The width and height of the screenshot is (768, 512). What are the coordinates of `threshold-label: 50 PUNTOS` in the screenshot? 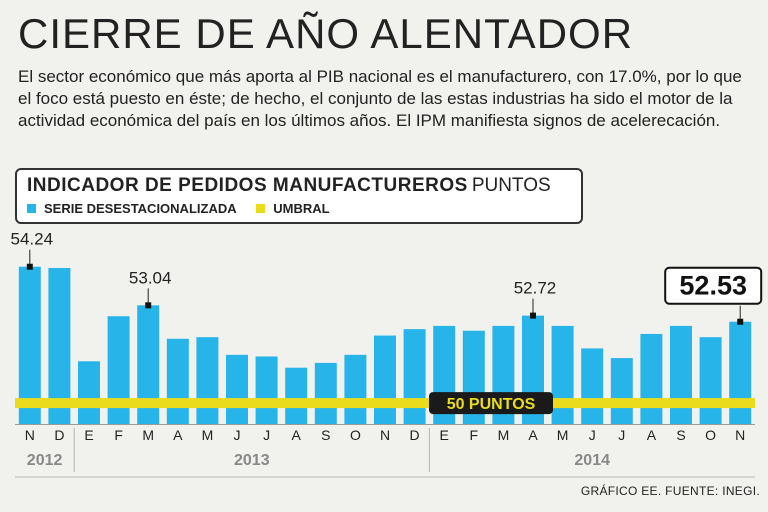 It's located at (491, 404).